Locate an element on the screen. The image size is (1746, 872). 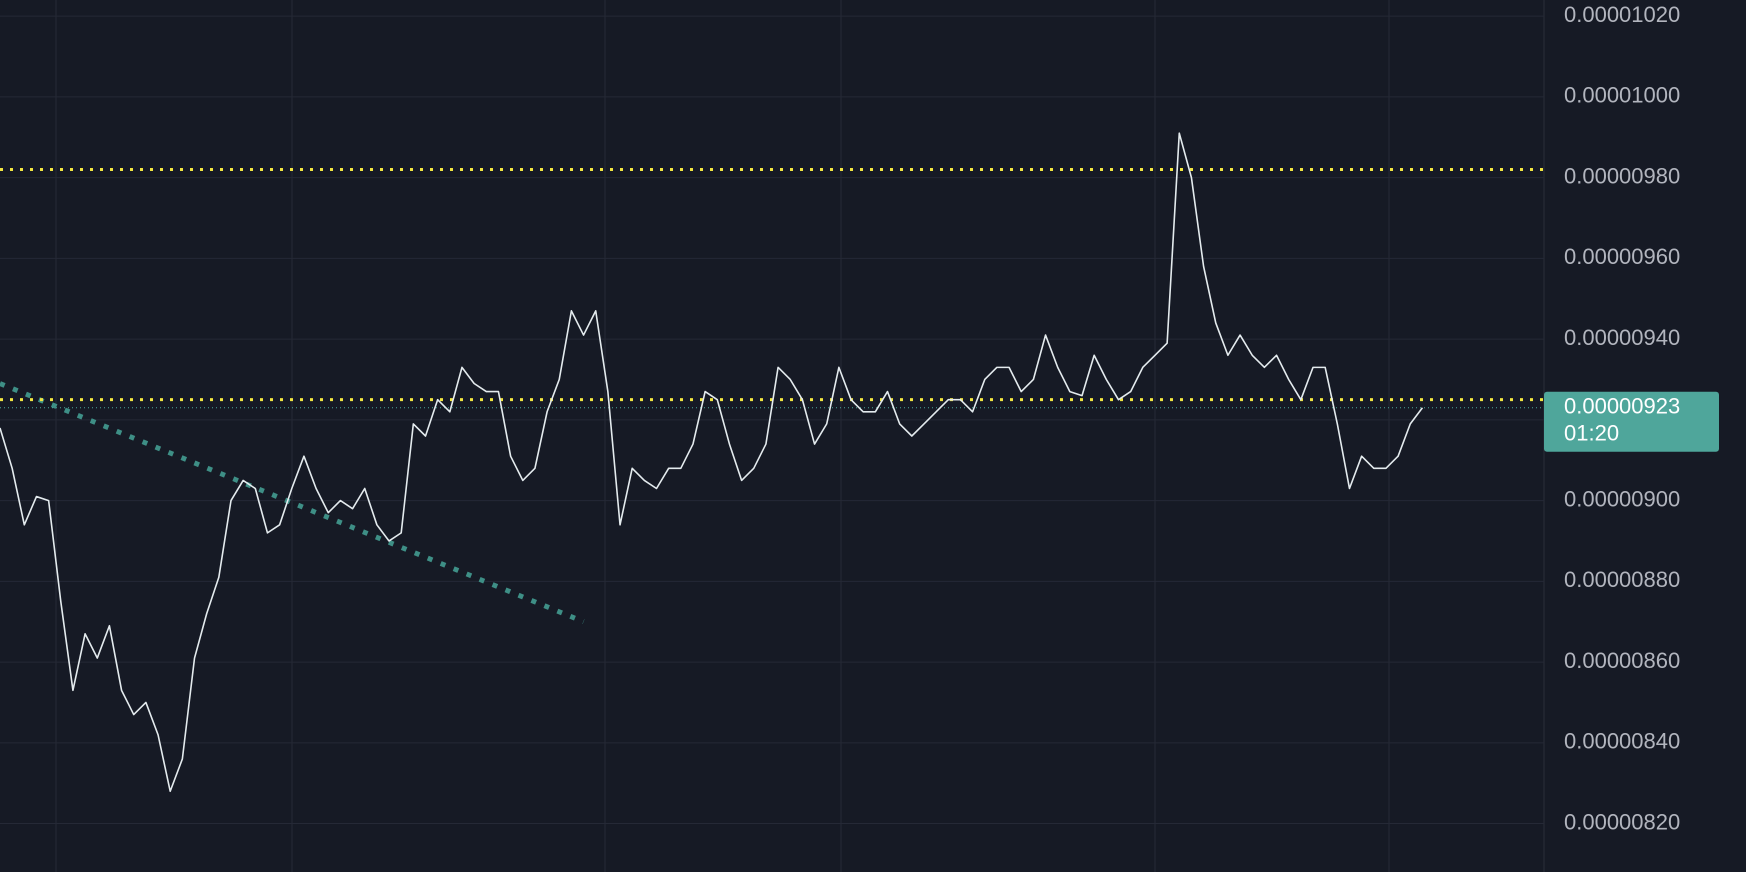
last-price-label: 0.00000923 is located at coordinates (1622, 406).